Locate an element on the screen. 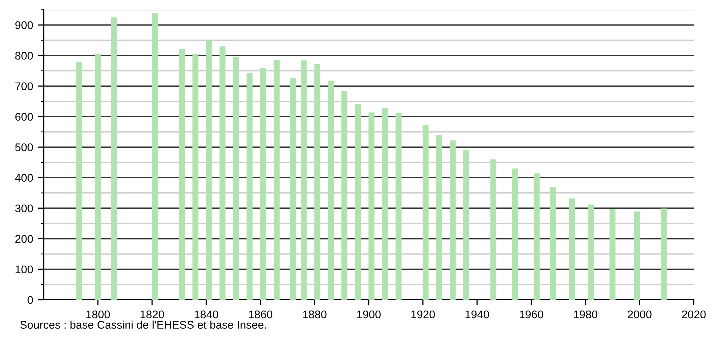 This screenshot has height=340, width=710. x-tick-label: 1920 is located at coordinates (424, 314).